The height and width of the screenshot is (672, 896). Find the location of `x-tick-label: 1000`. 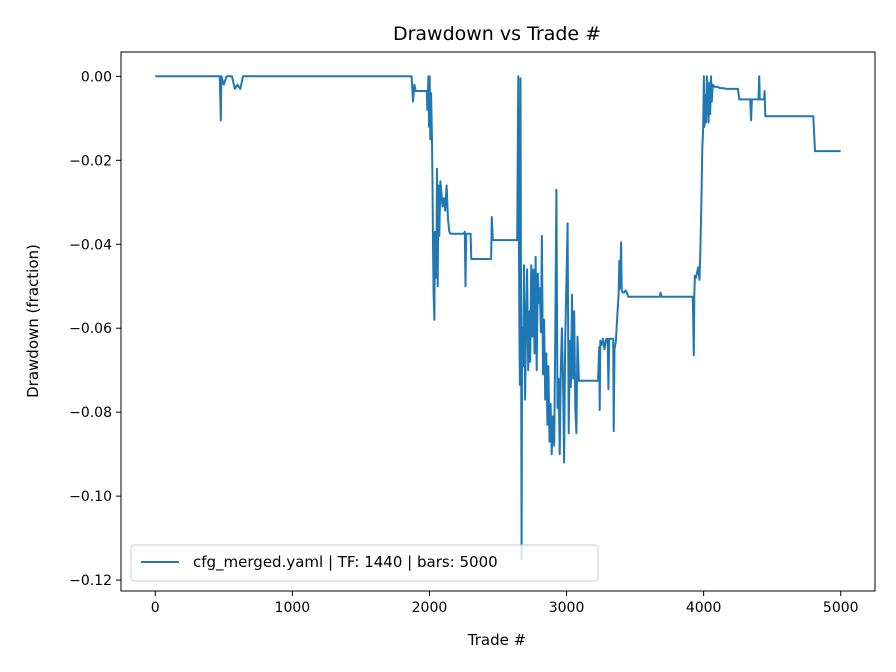

x-tick-label: 1000 is located at coordinates (293, 608).